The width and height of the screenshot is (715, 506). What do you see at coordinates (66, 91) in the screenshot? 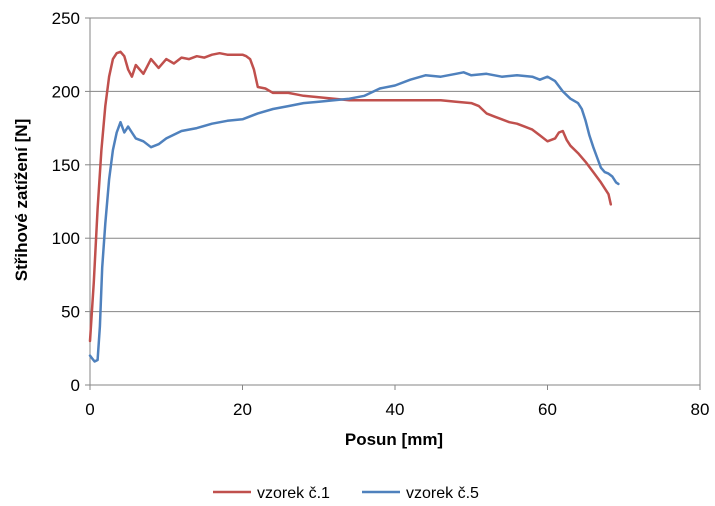
I see `y-tick-label-200: 200` at bounding box center [66, 91].